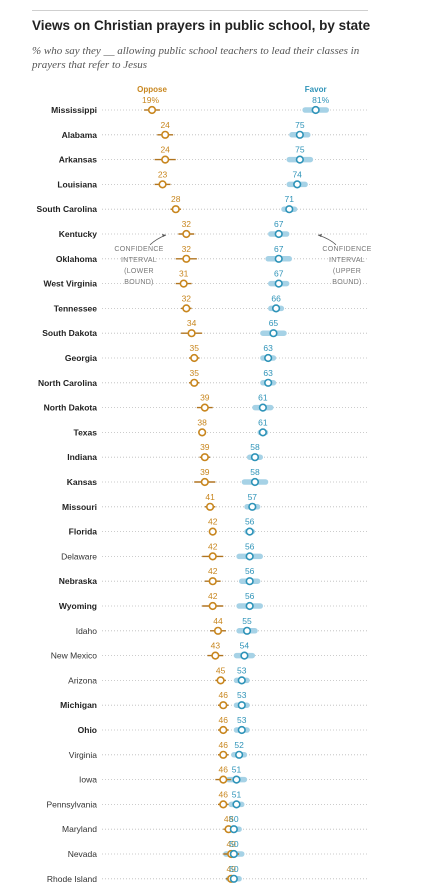 The width and height of the screenshot is (428, 893). I want to click on favor-value-label: 55, so click(247, 621).